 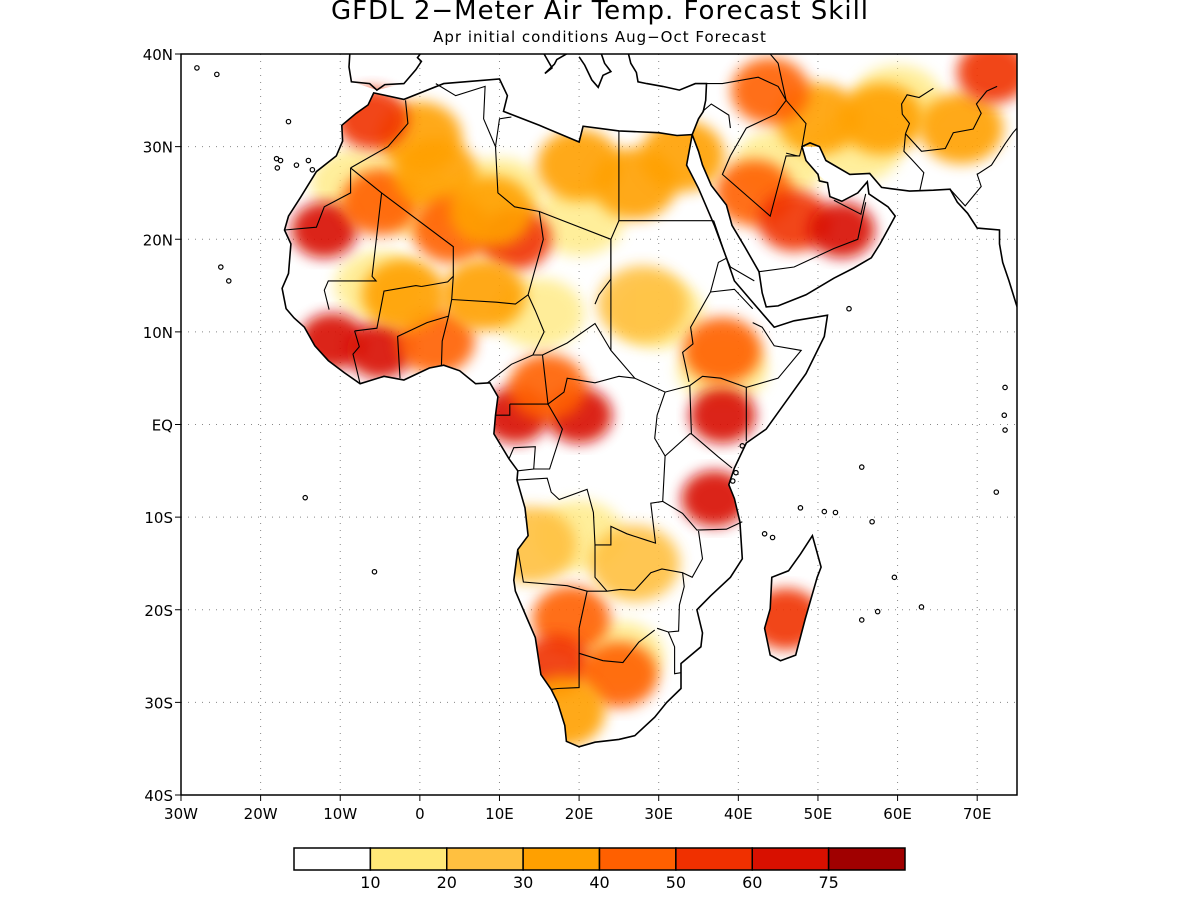 What do you see at coordinates (599, 882) in the screenshot?
I see `colorbar-label: 40` at bounding box center [599, 882].